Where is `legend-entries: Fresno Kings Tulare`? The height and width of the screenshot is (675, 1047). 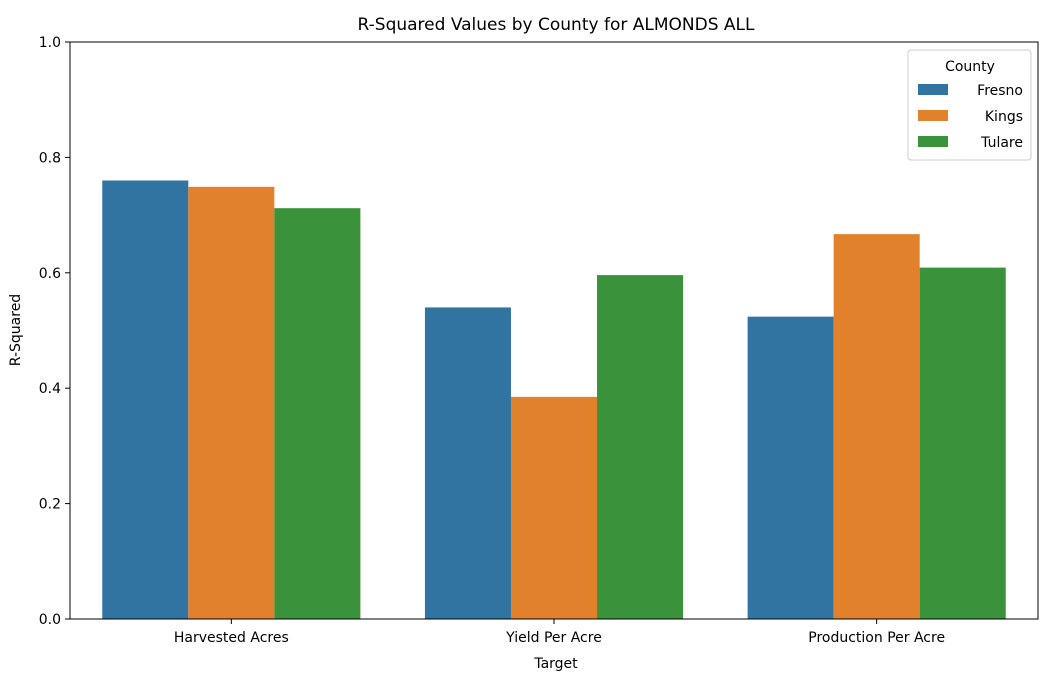
legend-entries: Fresno Kings Tulare is located at coordinates (970, 117).